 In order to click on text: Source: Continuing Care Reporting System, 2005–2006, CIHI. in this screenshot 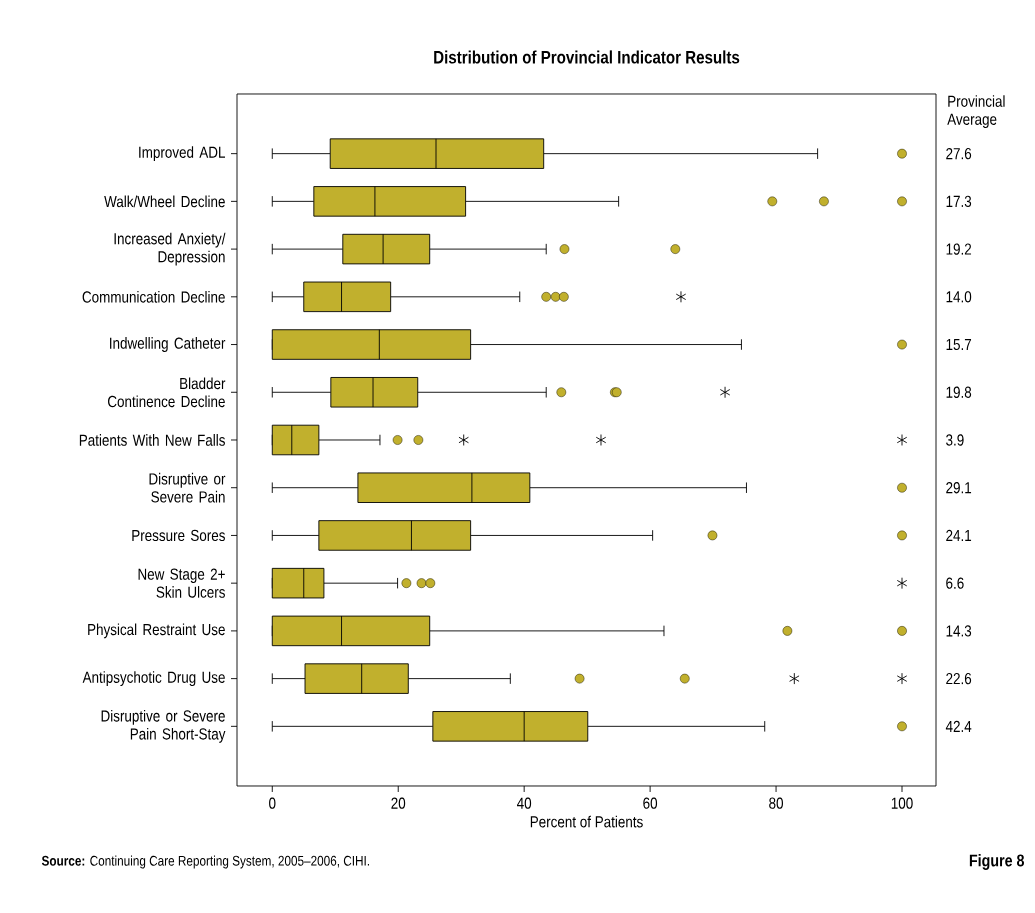, I will do `click(205, 862)`.